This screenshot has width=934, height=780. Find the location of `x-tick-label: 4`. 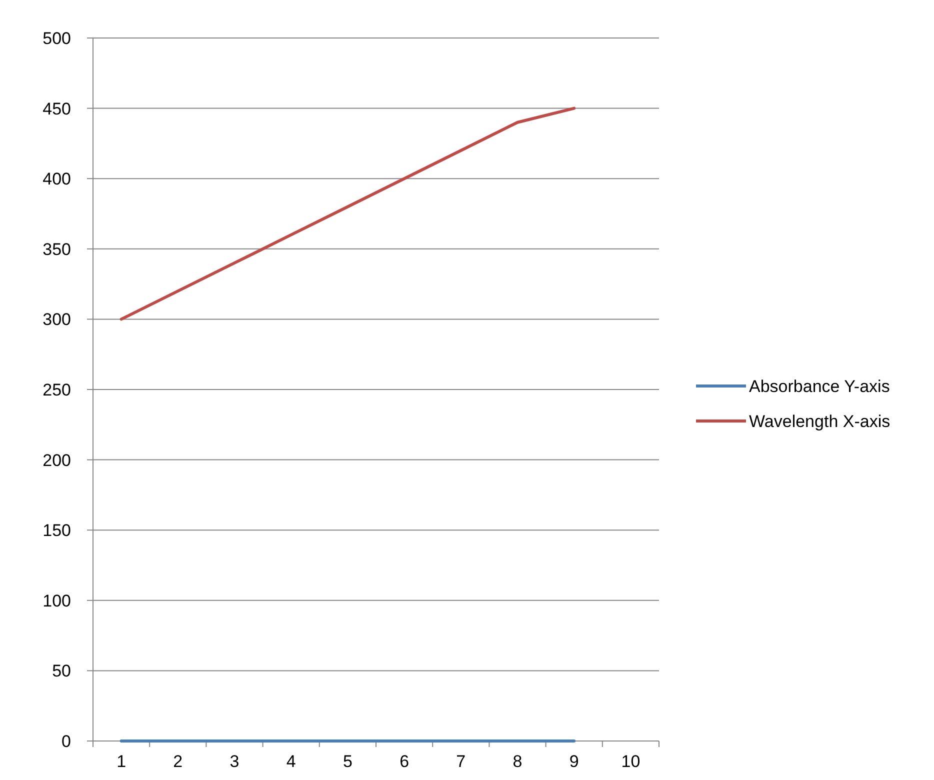

x-tick-label: 4 is located at coordinates (291, 761).